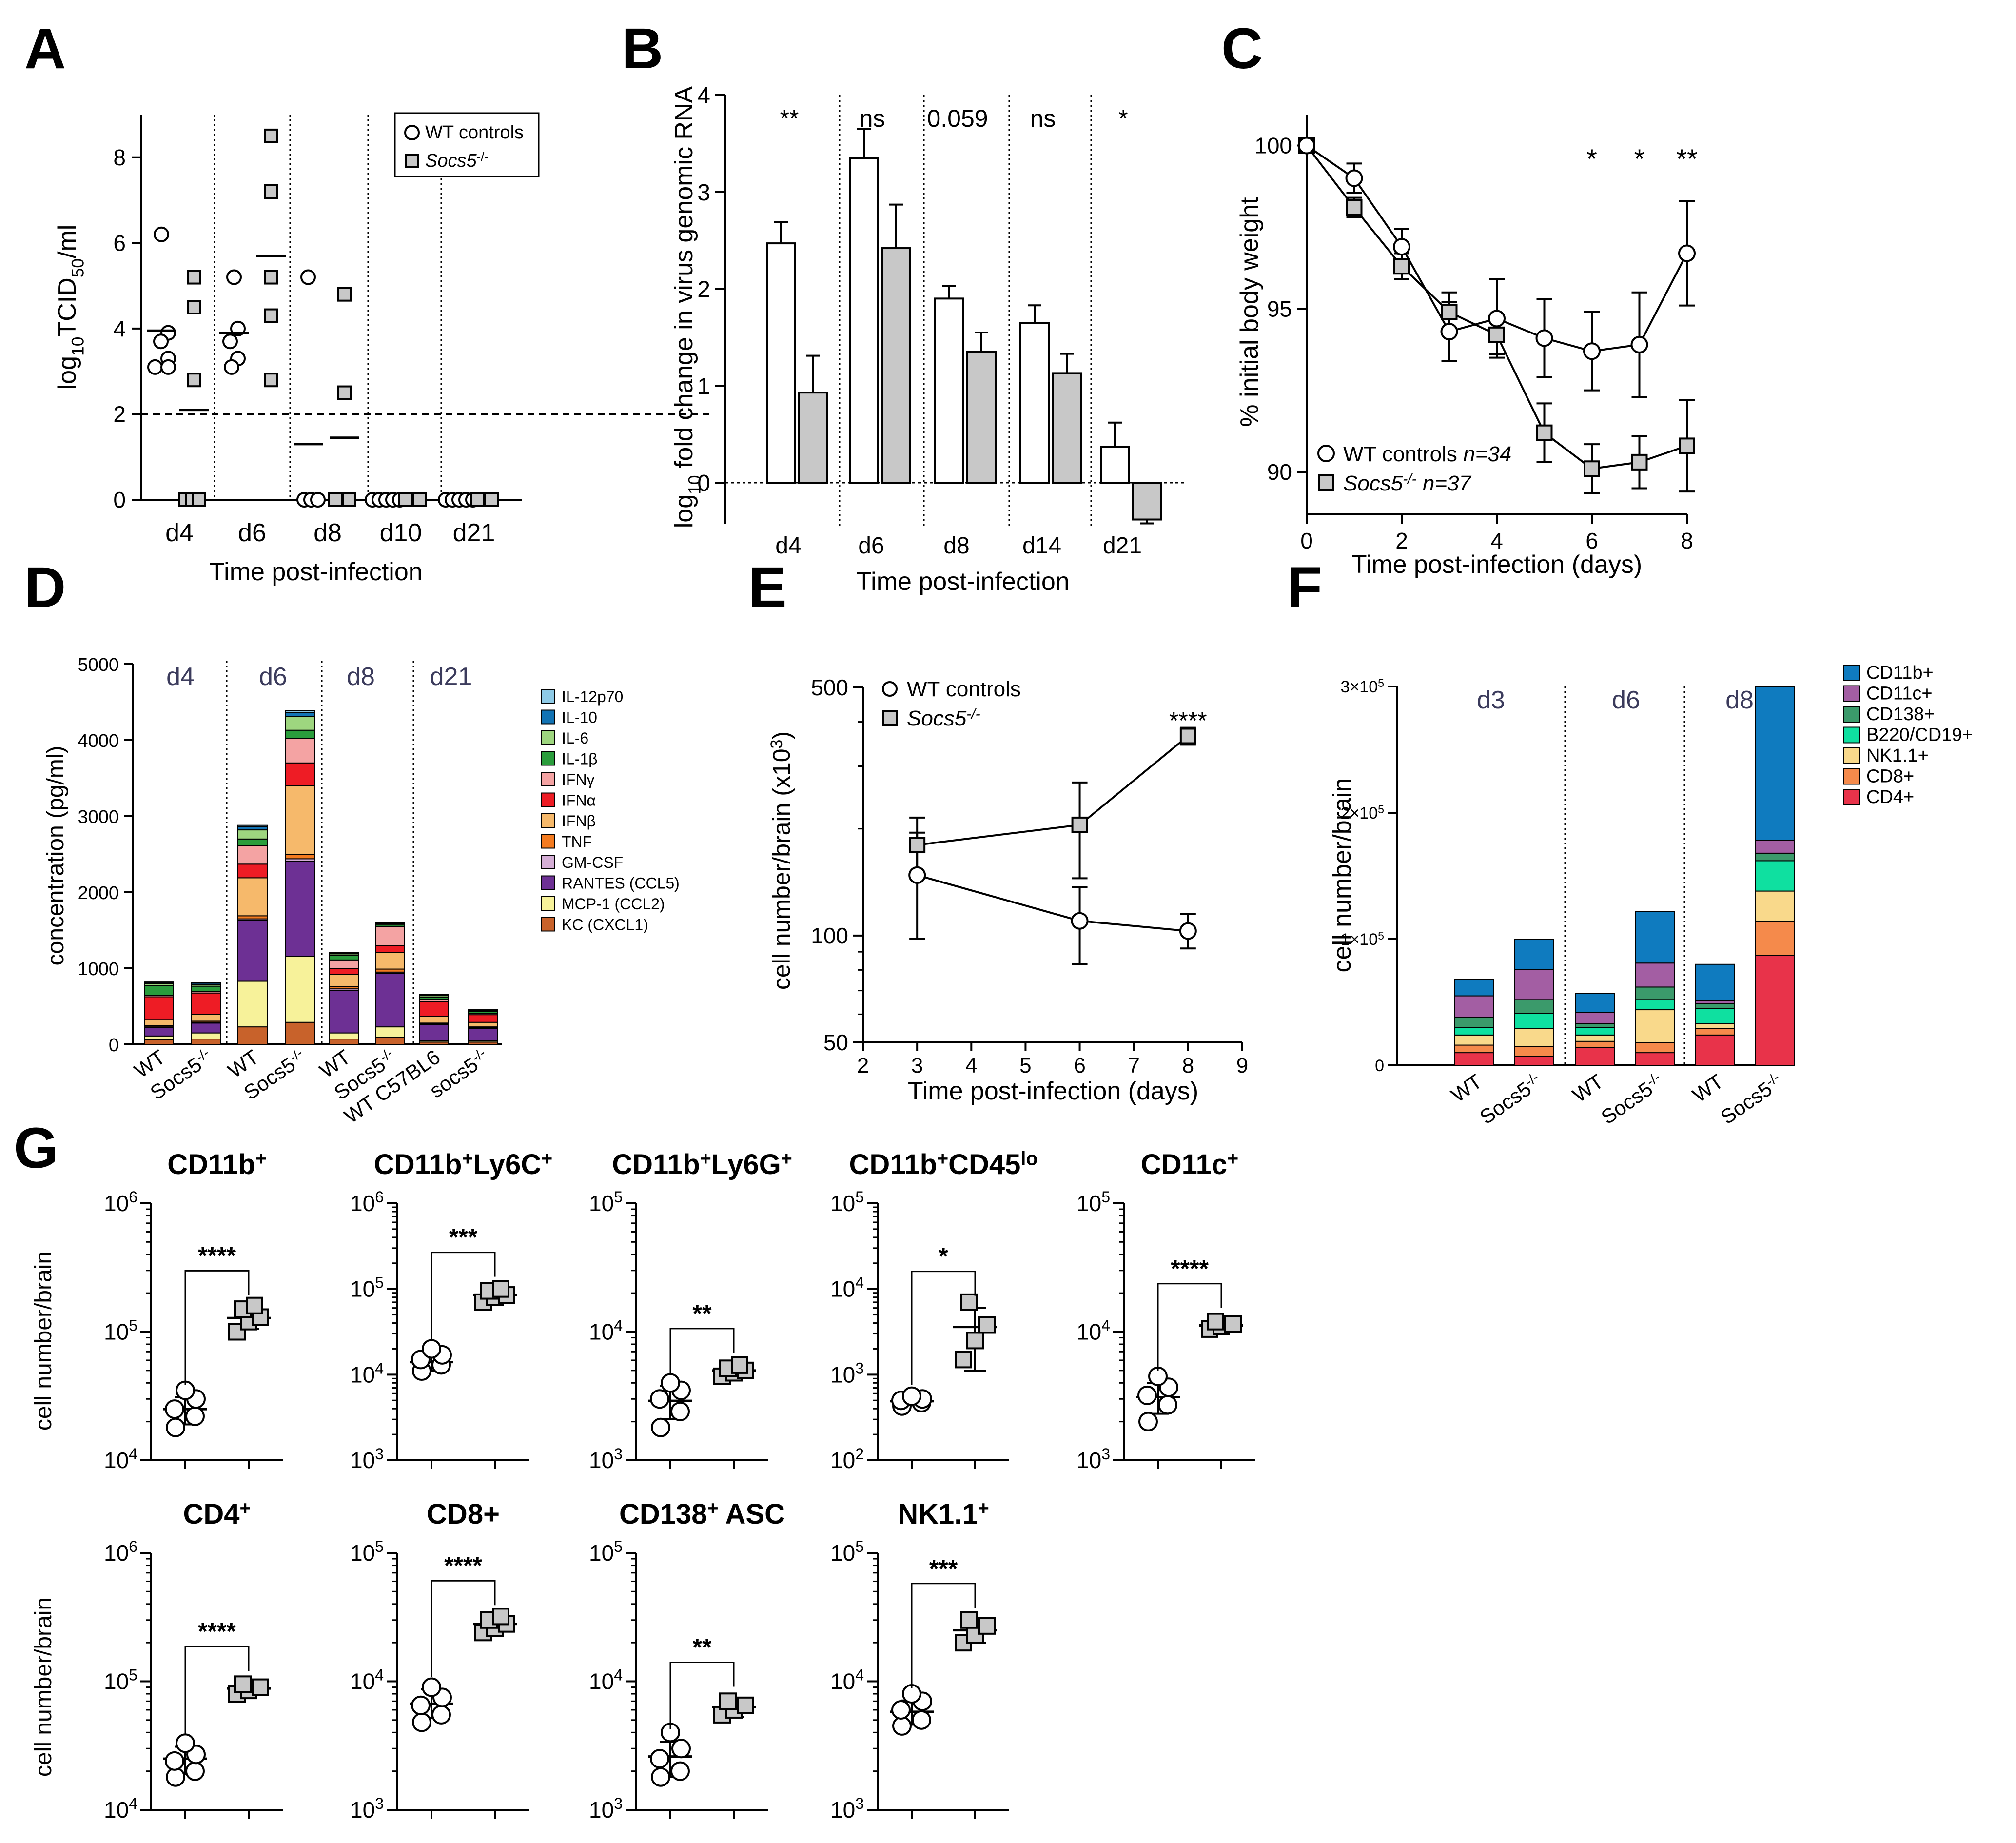  What do you see at coordinates (847, 1459) in the screenshot?
I see `g-ytick-label: 10²` at bounding box center [847, 1459].